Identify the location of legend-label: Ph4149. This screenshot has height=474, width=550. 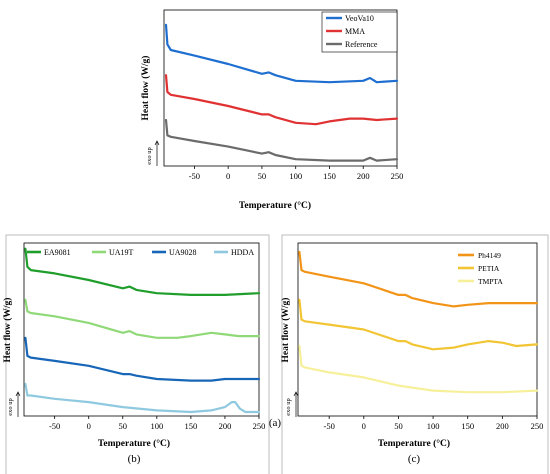
(489, 255).